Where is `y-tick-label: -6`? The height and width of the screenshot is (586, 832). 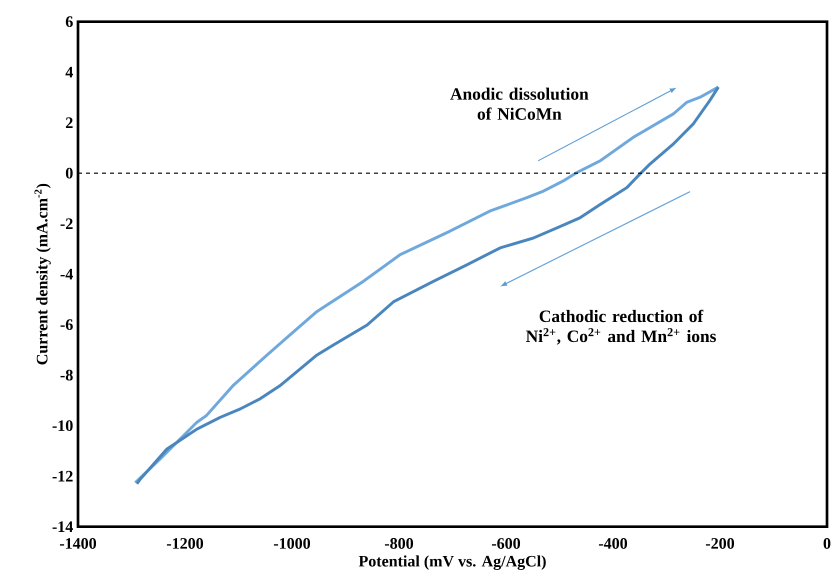
y-tick-label: -6 is located at coordinates (66, 324).